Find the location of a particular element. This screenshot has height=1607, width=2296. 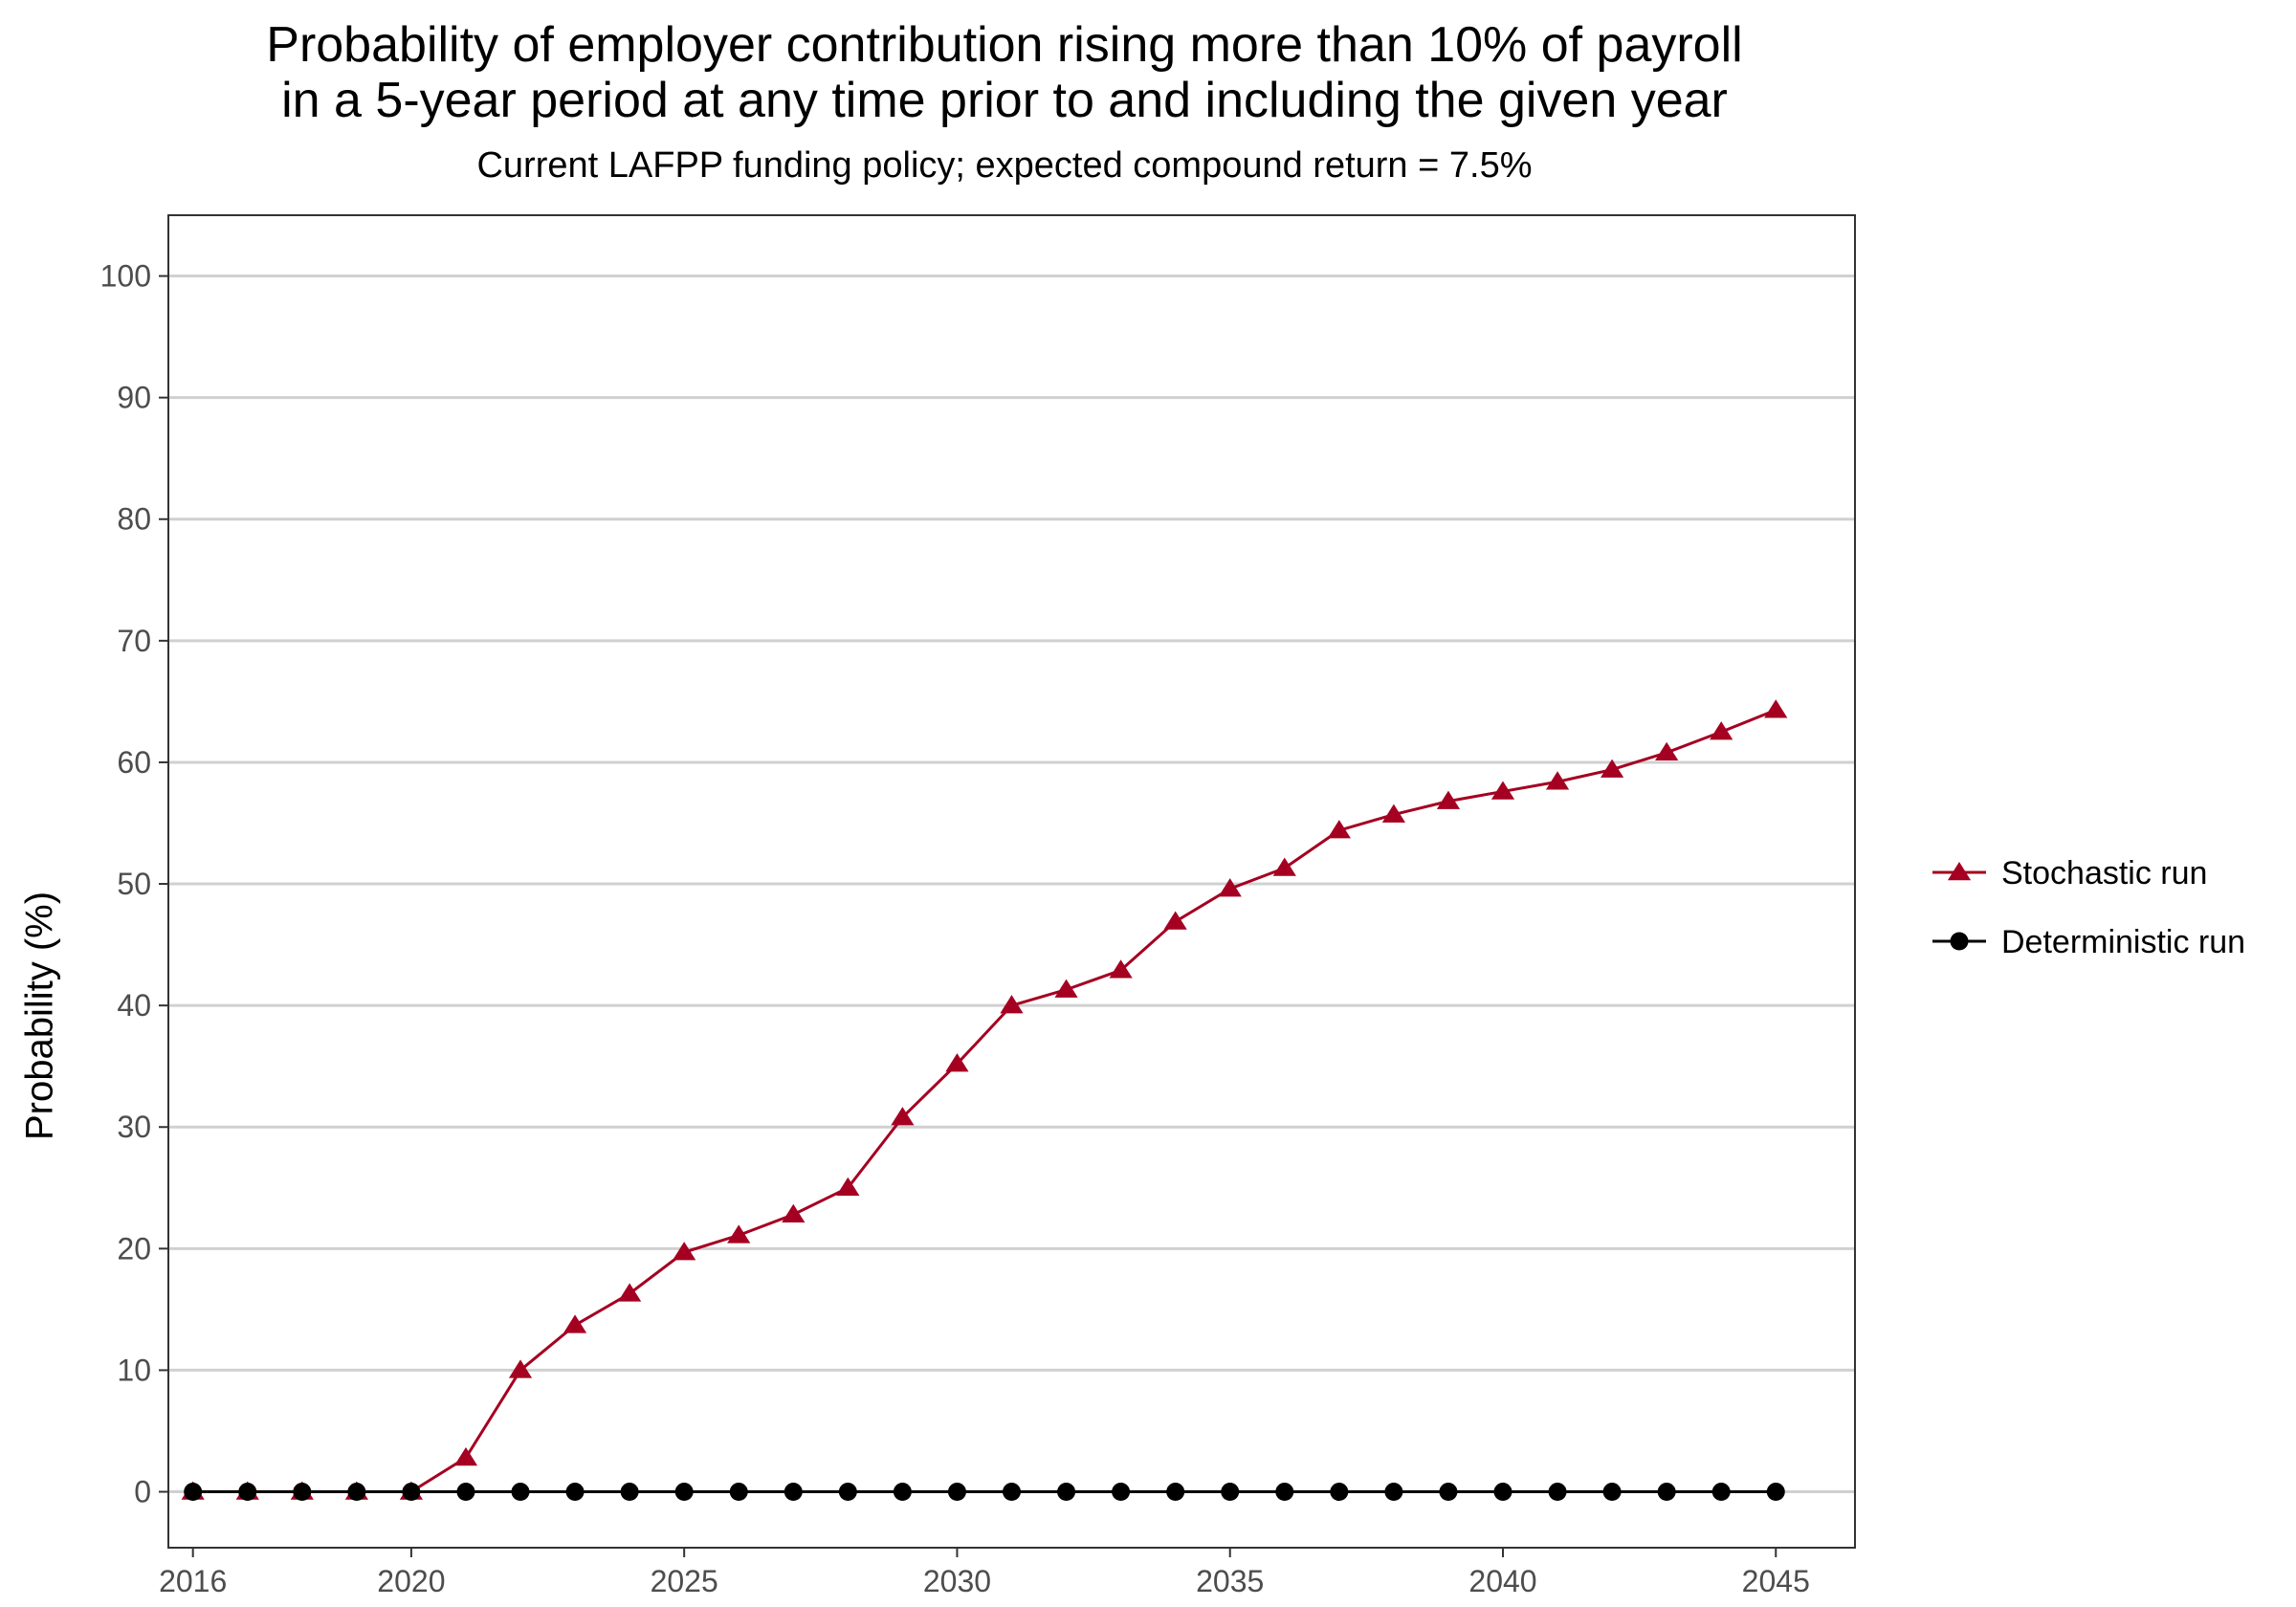

point-deterministic-2033 is located at coordinates (1121, 1492).